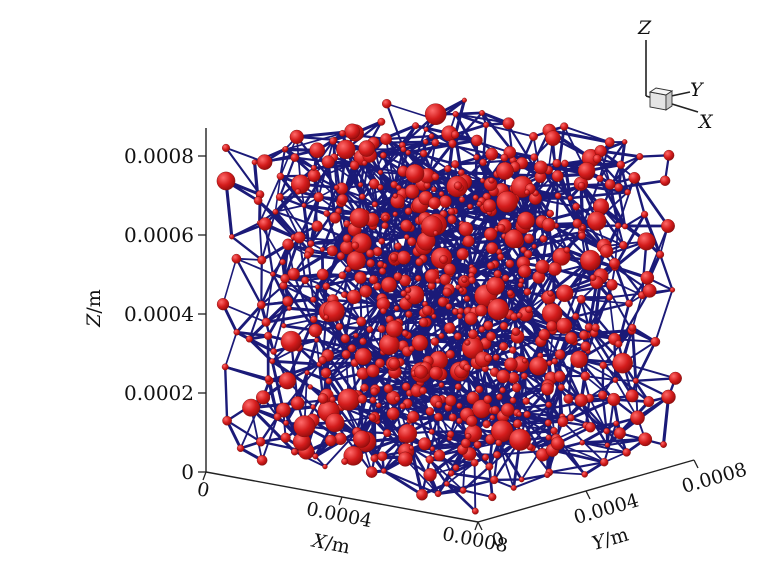  What do you see at coordinates (94, 298) in the screenshot?
I see `z-axis-unit: m` at bounding box center [94, 298].